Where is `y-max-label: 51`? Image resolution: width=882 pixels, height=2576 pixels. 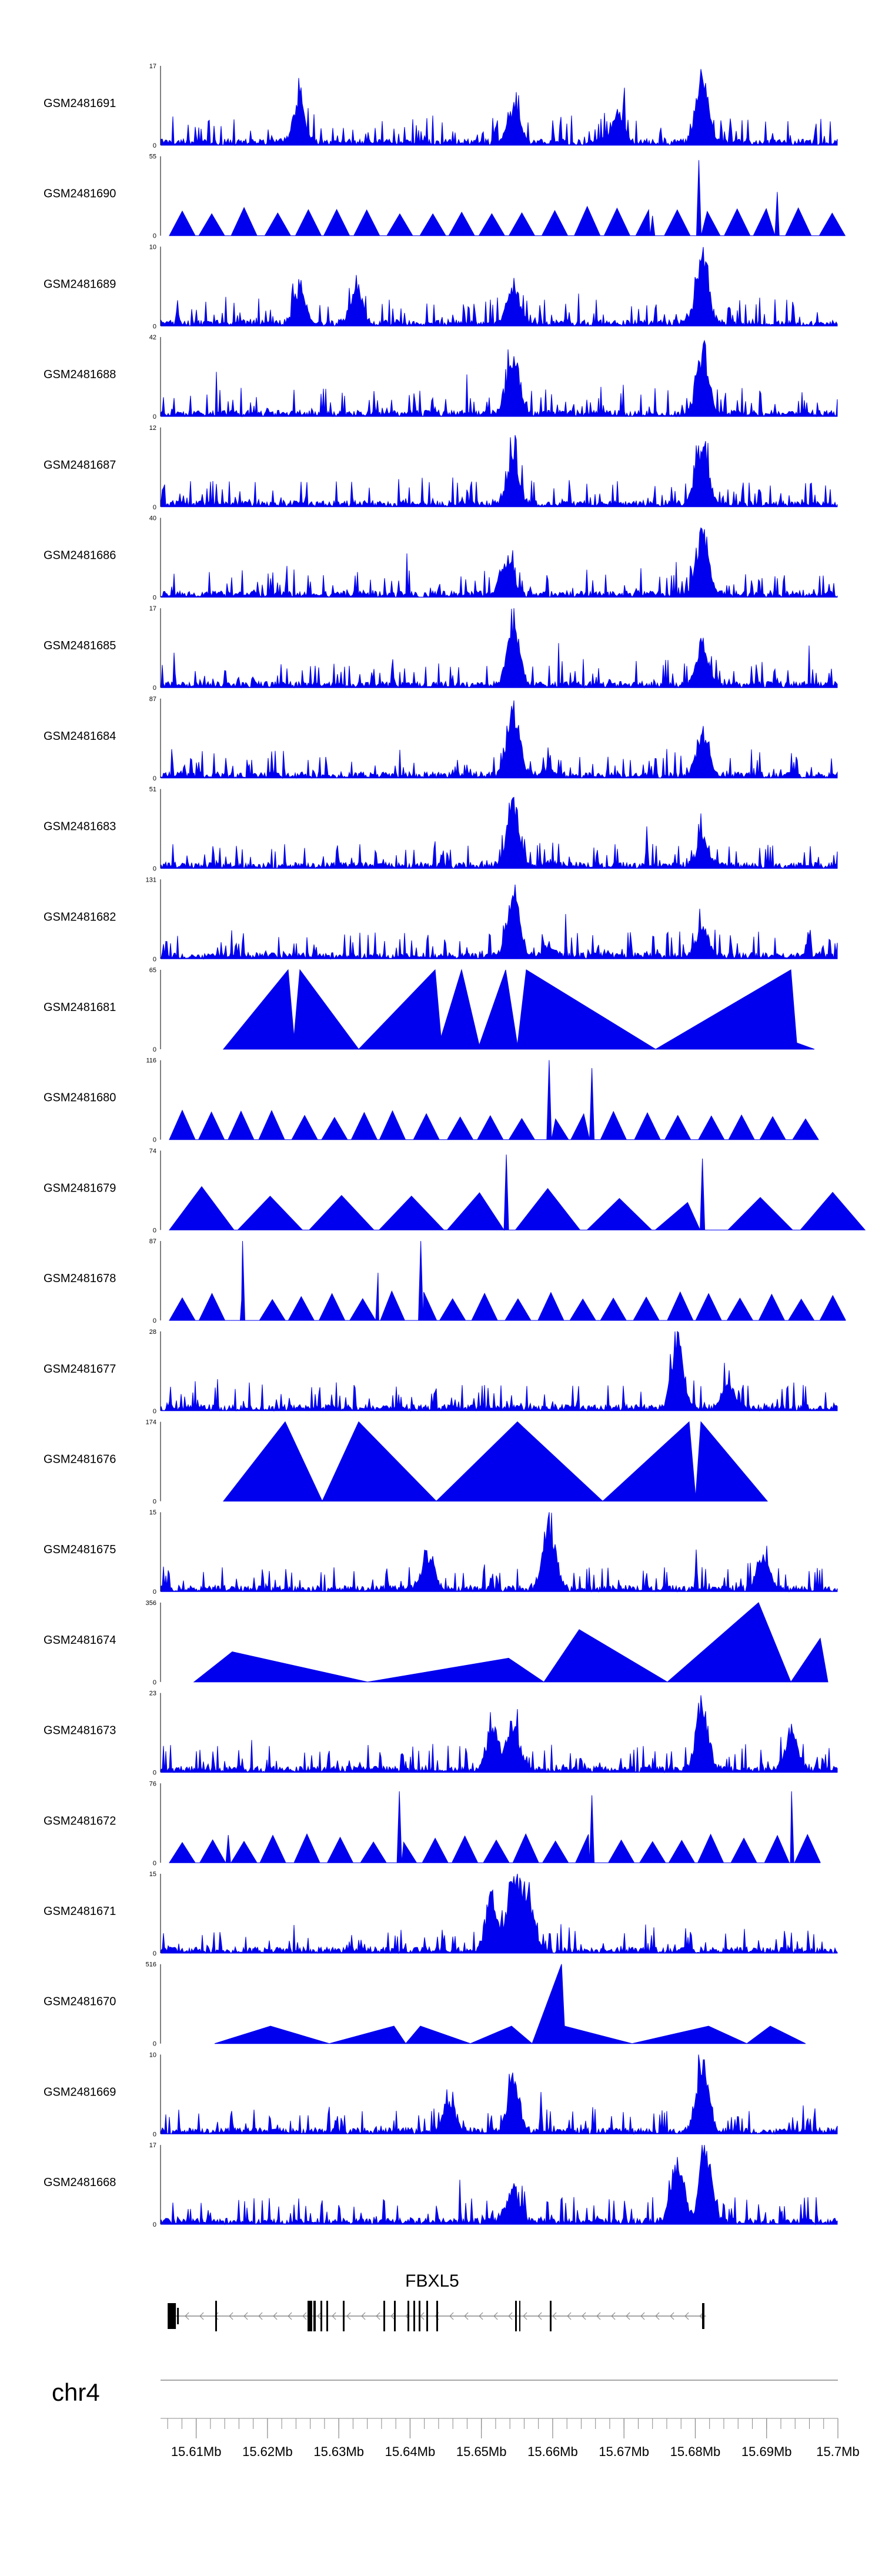
y-max-label: 51 is located at coordinates (152, 789).